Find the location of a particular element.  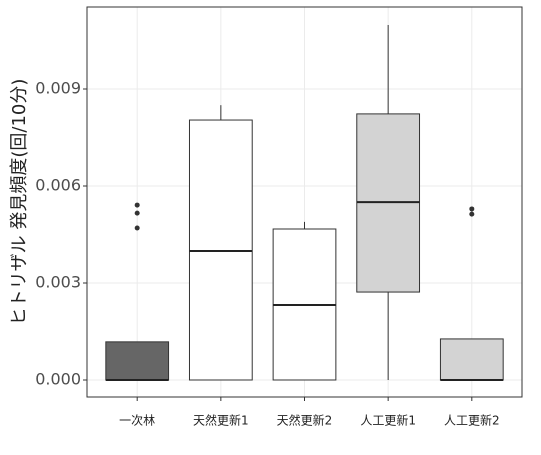

y-tick-label: 0.000 is located at coordinates (58, 378).